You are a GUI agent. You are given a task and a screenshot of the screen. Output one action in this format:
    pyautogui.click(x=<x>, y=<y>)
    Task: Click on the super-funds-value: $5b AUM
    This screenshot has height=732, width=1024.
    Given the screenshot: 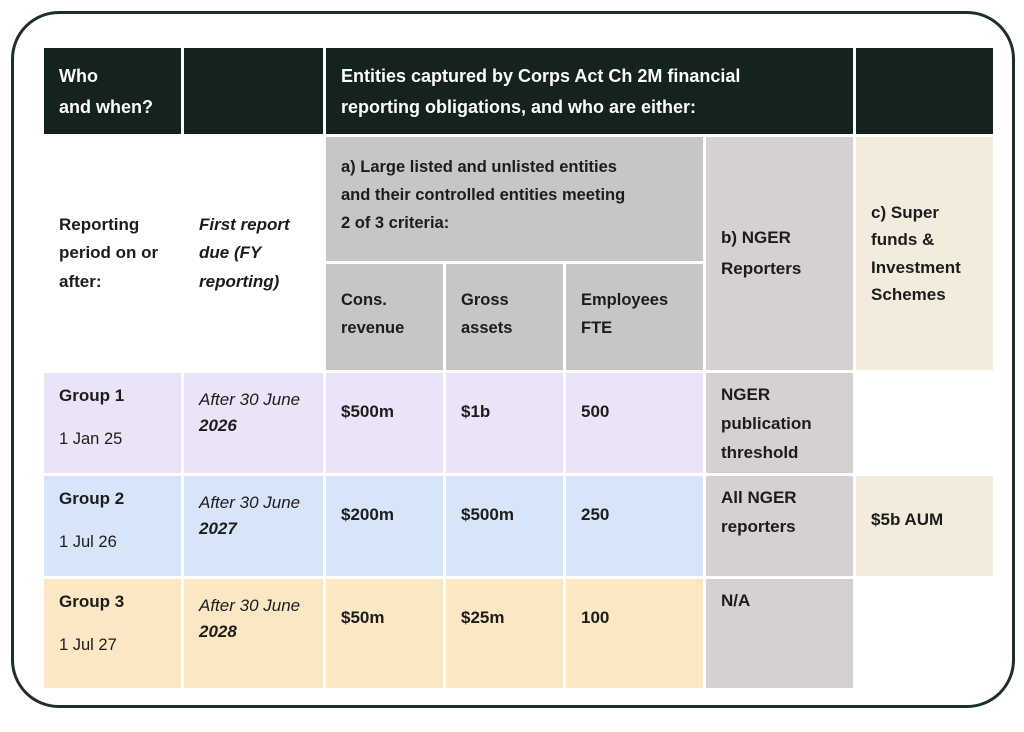 What is the action you would take?
    pyautogui.click(x=925, y=526)
    